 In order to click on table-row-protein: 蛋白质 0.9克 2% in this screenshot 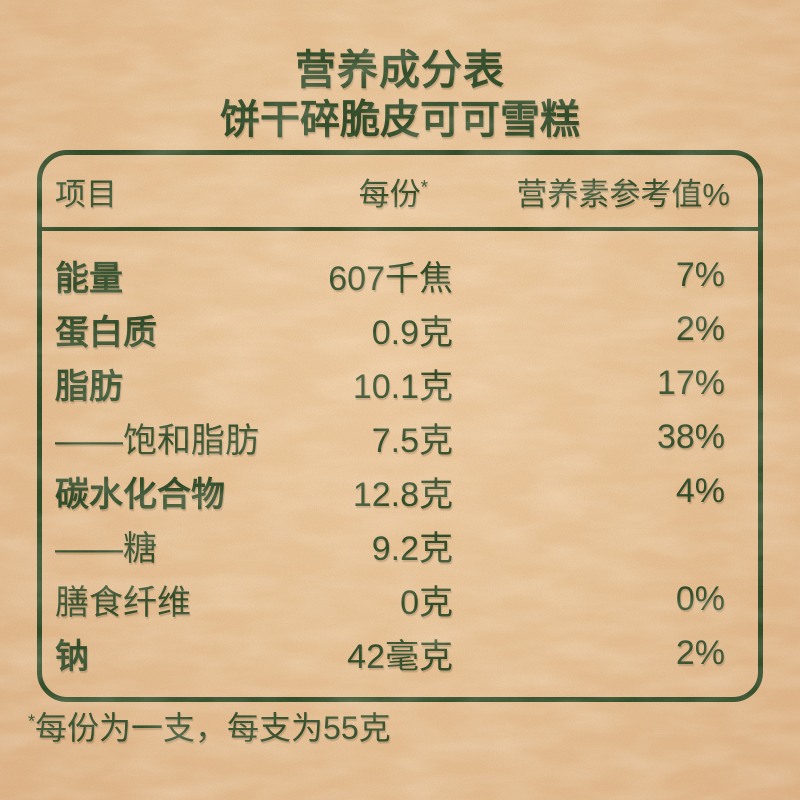, I will do `click(400, 329)`.